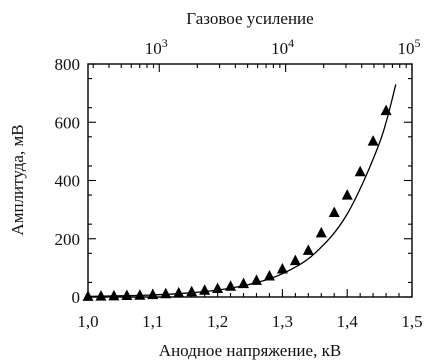 The height and width of the screenshot is (362, 433). I want to click on x-tick-label: 1,5, so click(411, 321).